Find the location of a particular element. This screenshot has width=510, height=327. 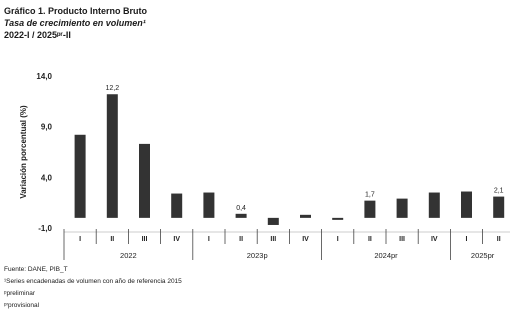

footnote-provisional: ᵖʳprovisional is located at coordinates (22, 305).